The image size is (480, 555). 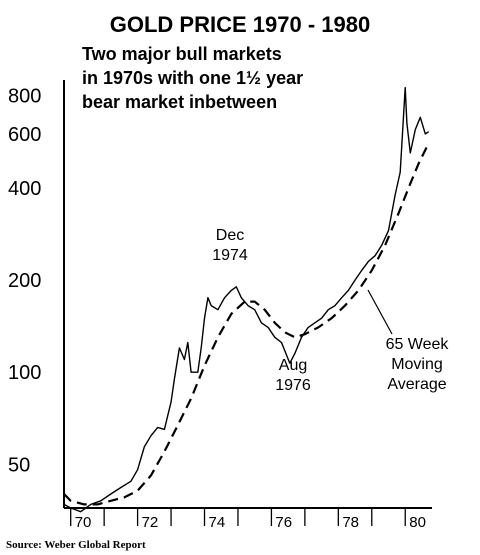 What do you see at coordinates (19, 465) in the screenshot?
I see `y-tick-label-50: 50` at bounding box center [19, 465].